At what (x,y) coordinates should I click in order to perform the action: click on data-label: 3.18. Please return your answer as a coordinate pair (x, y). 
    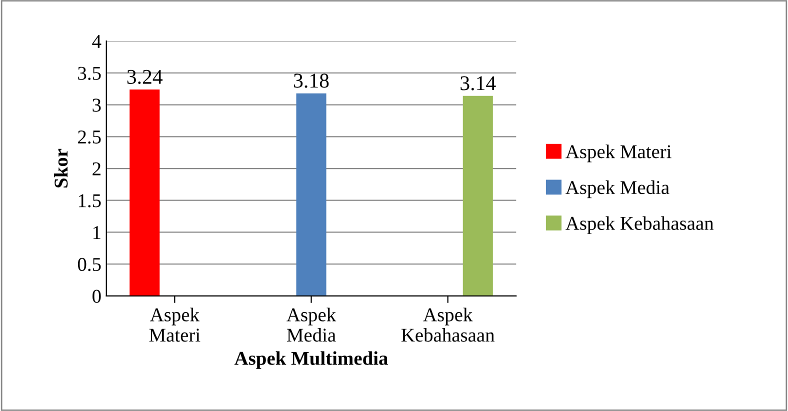
    Looking at the image, I should click on (311, 81).